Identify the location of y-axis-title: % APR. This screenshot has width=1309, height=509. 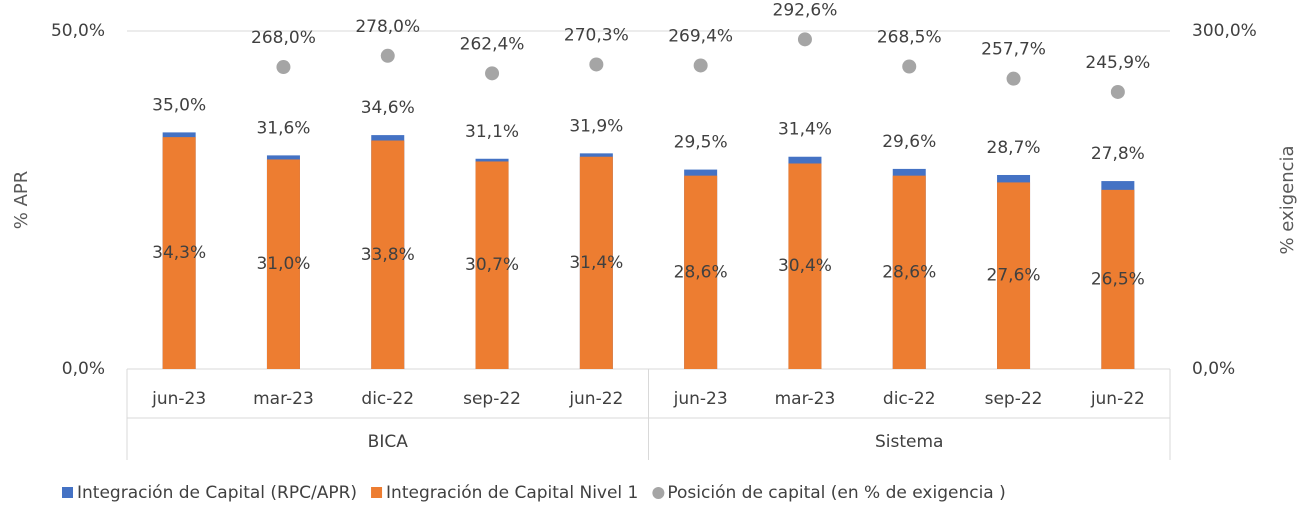
(21, 200).